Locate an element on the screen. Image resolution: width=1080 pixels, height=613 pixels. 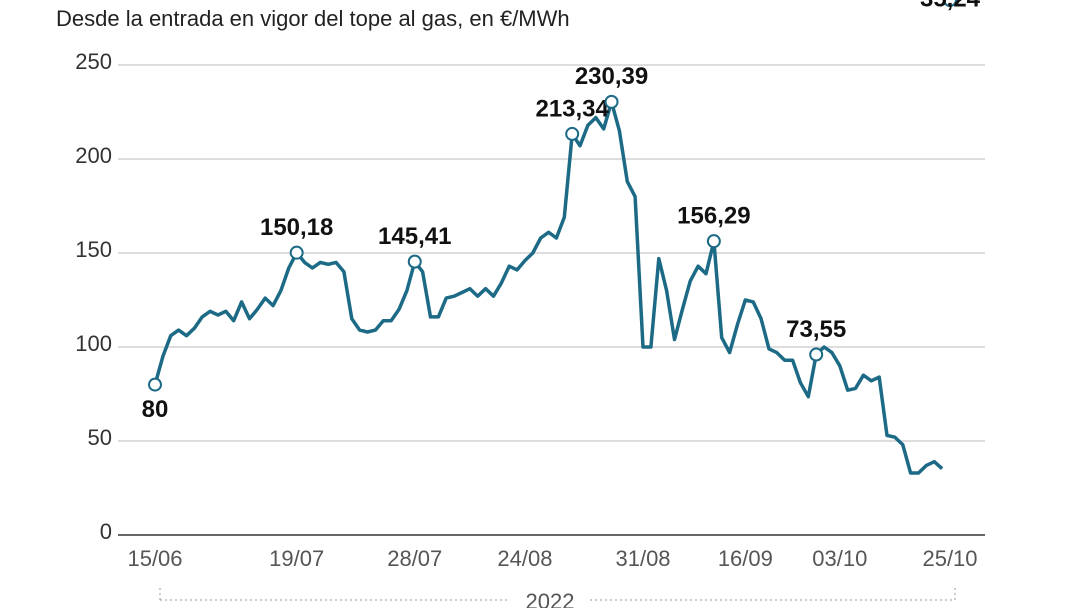
year-bg is located at coordinates (550, 600).